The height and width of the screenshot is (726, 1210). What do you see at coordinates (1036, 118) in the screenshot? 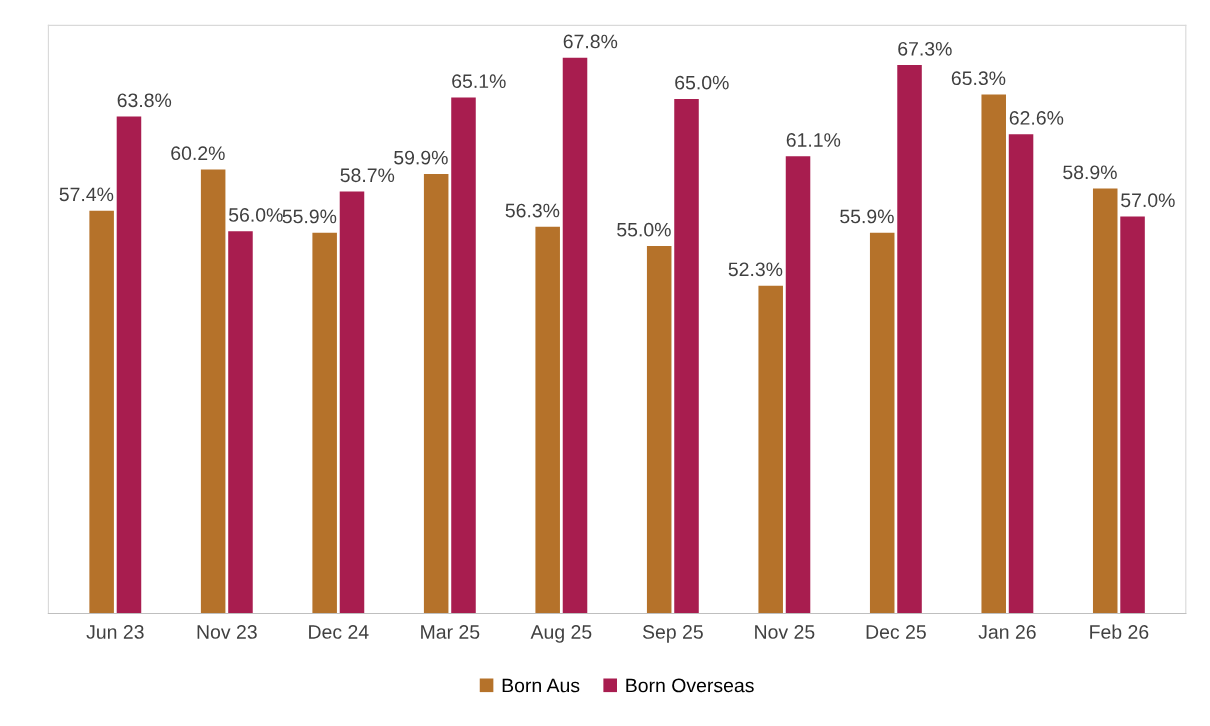
I see `data-label: 62.6%` at bounding box center [1036, 118].